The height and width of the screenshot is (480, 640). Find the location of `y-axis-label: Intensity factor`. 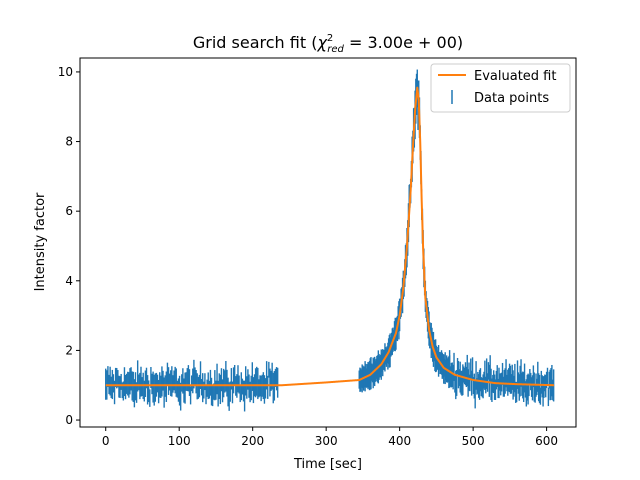

y-axis-label: Intensity factor is located at coordinates (40, 241).